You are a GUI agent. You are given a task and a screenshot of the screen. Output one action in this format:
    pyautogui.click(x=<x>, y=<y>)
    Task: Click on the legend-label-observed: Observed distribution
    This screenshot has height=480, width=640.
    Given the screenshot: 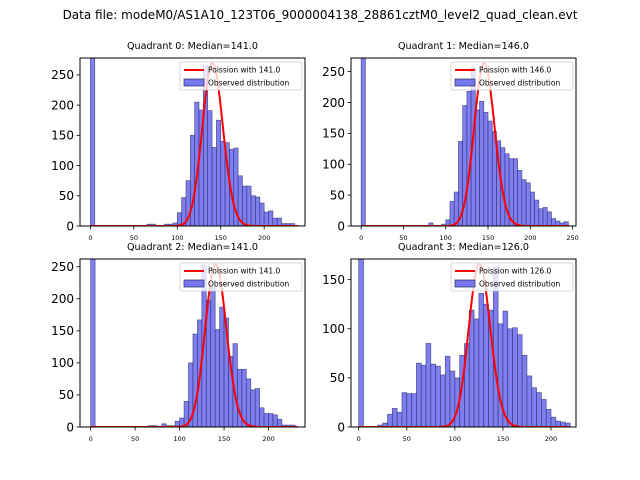 What is the action you would take?
    pyautogui.click(x=248, y=83)
    